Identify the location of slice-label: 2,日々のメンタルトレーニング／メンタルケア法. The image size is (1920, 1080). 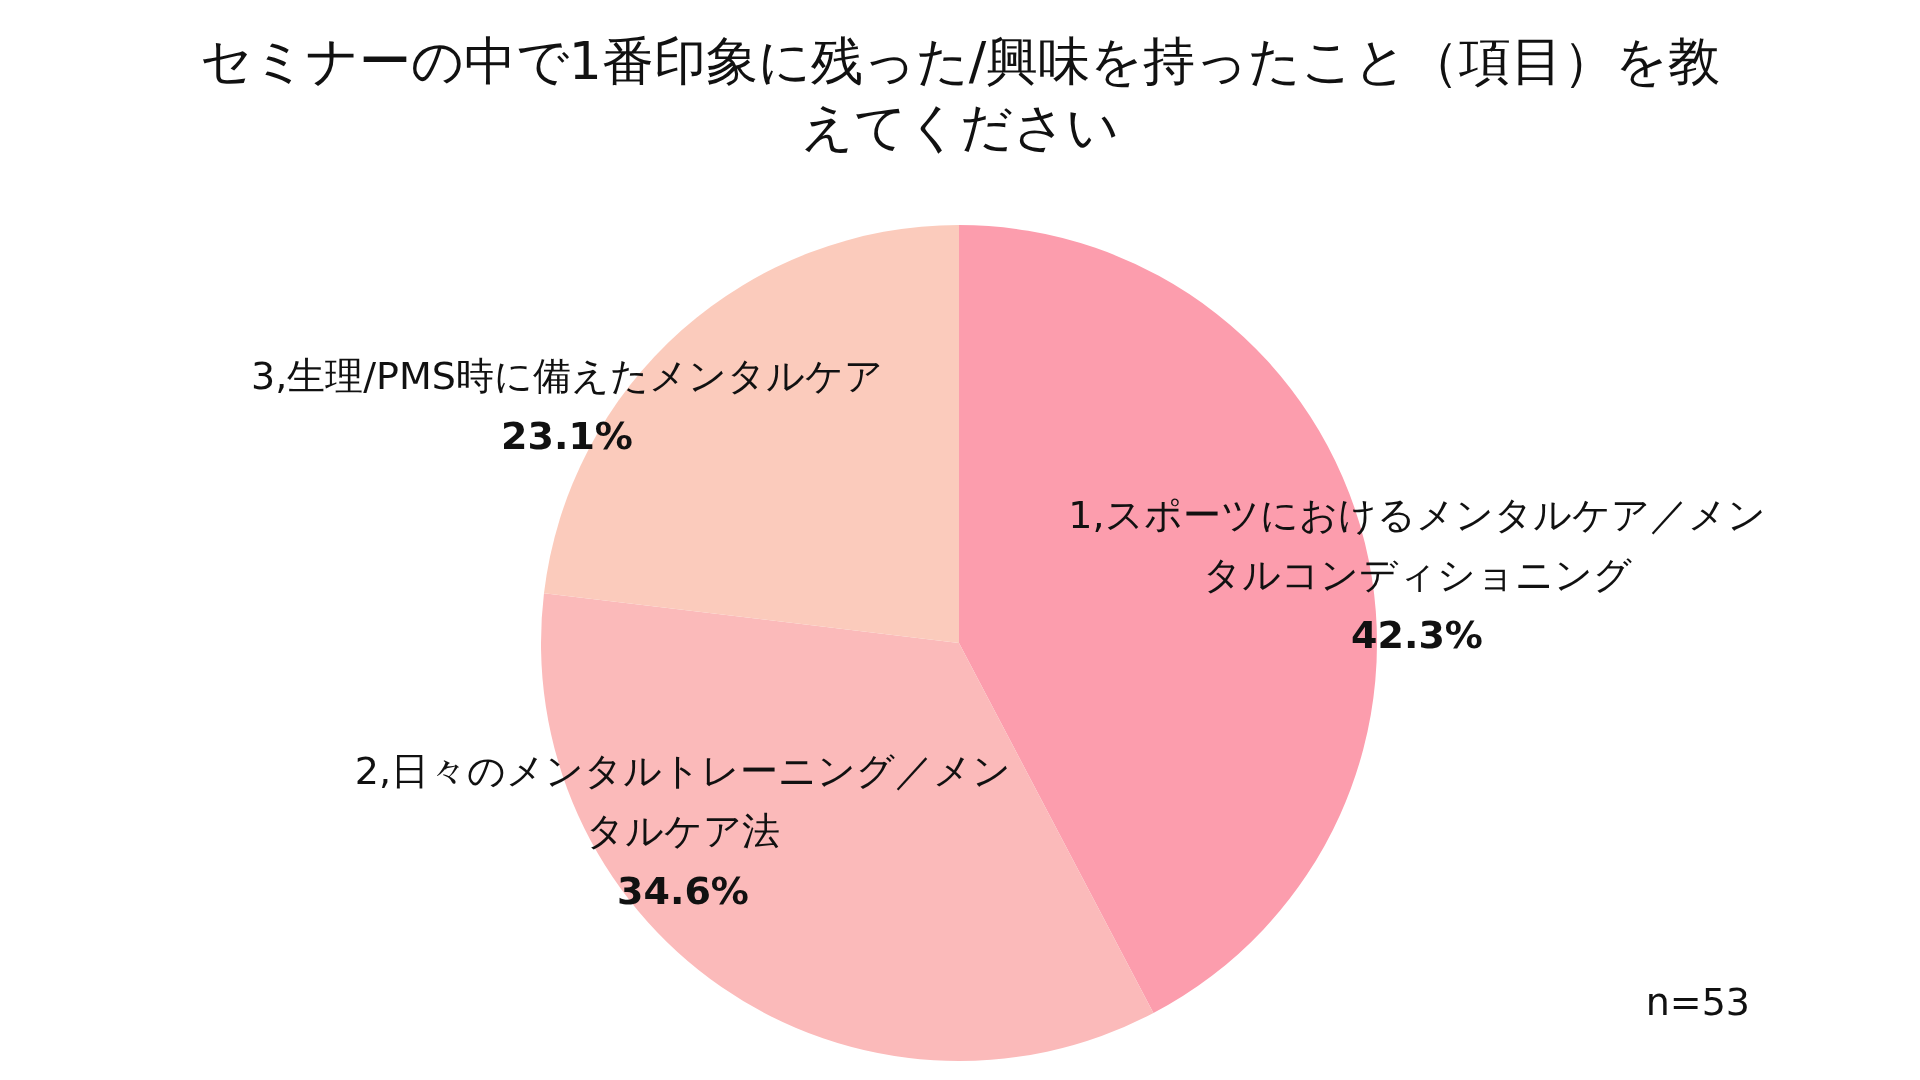
(683, 801).